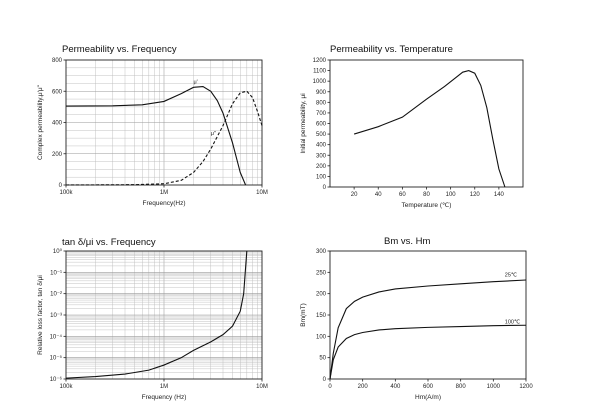 The height and width of the screenshot is (412, 600). Describe the element at coordinates (321, 135) in the screenshot. I see `y-tick-label: 500` at that location.